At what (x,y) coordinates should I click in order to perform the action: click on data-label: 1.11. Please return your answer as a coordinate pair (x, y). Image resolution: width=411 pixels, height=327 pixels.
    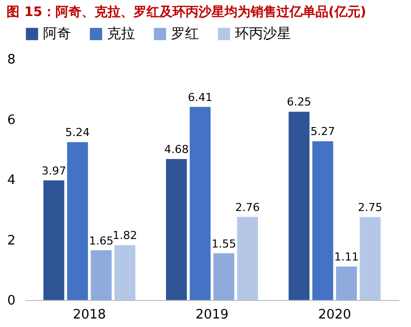
    Looking at the image, I should click on (346, 257).